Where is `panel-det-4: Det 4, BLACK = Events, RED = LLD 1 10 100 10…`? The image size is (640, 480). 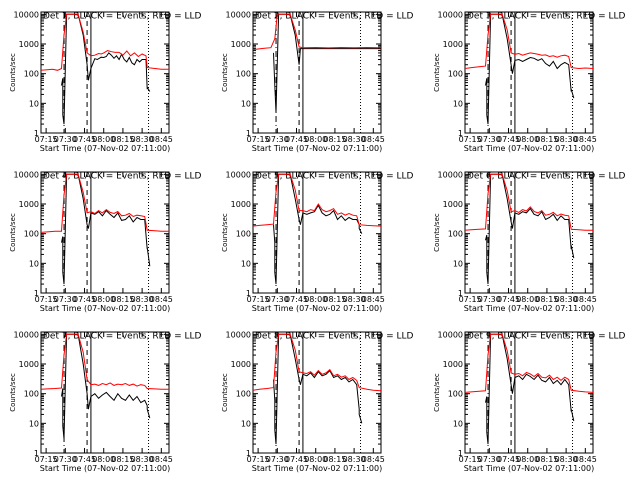 panel-det-4: Det 4, BLACK = Events, RED = LLD 1 10 100 10… is located at coordinates (105, 241).